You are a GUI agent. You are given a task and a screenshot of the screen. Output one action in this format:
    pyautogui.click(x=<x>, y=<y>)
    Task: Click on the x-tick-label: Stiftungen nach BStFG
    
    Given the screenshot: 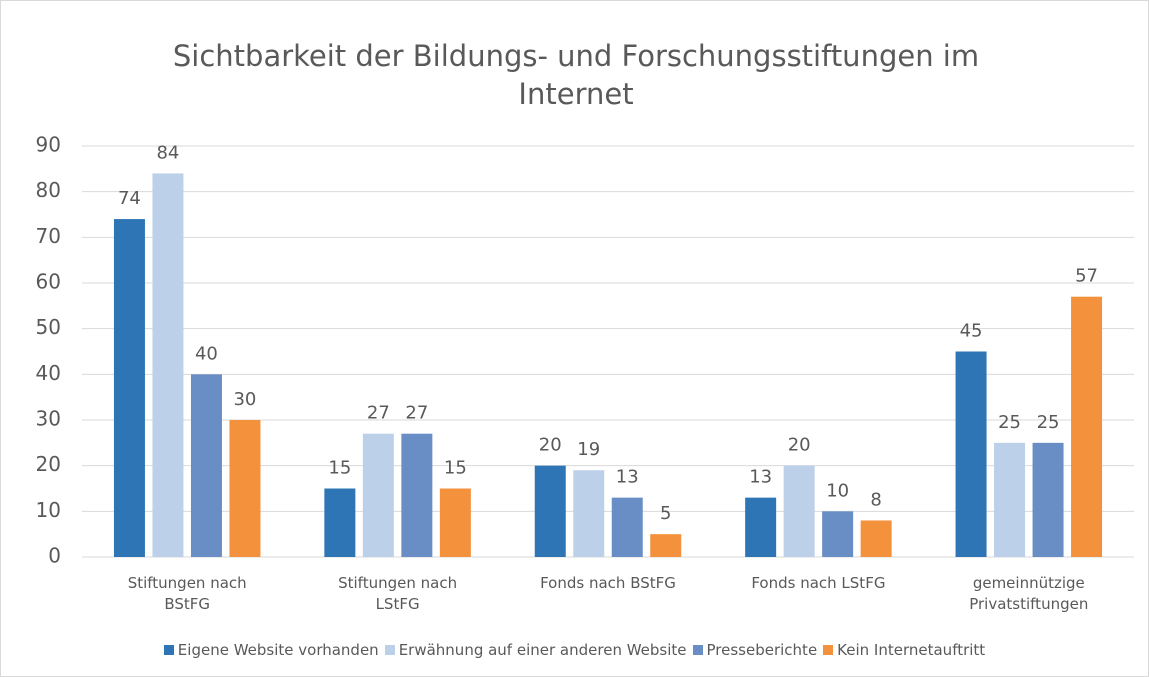 What is the action you would take?
    pyautogui.click(x=187, y=593)
    